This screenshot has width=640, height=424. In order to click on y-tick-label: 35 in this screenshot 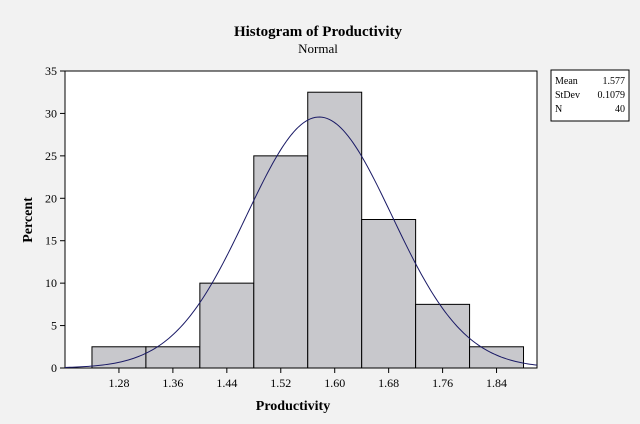, I will do `click(51, 71)`.